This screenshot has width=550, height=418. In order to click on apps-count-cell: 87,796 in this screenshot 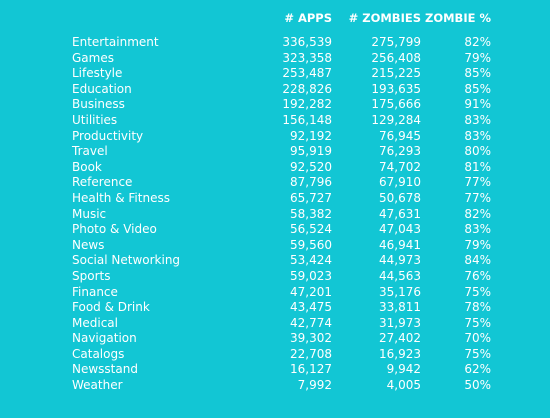, I will do `click(311, 182)`.